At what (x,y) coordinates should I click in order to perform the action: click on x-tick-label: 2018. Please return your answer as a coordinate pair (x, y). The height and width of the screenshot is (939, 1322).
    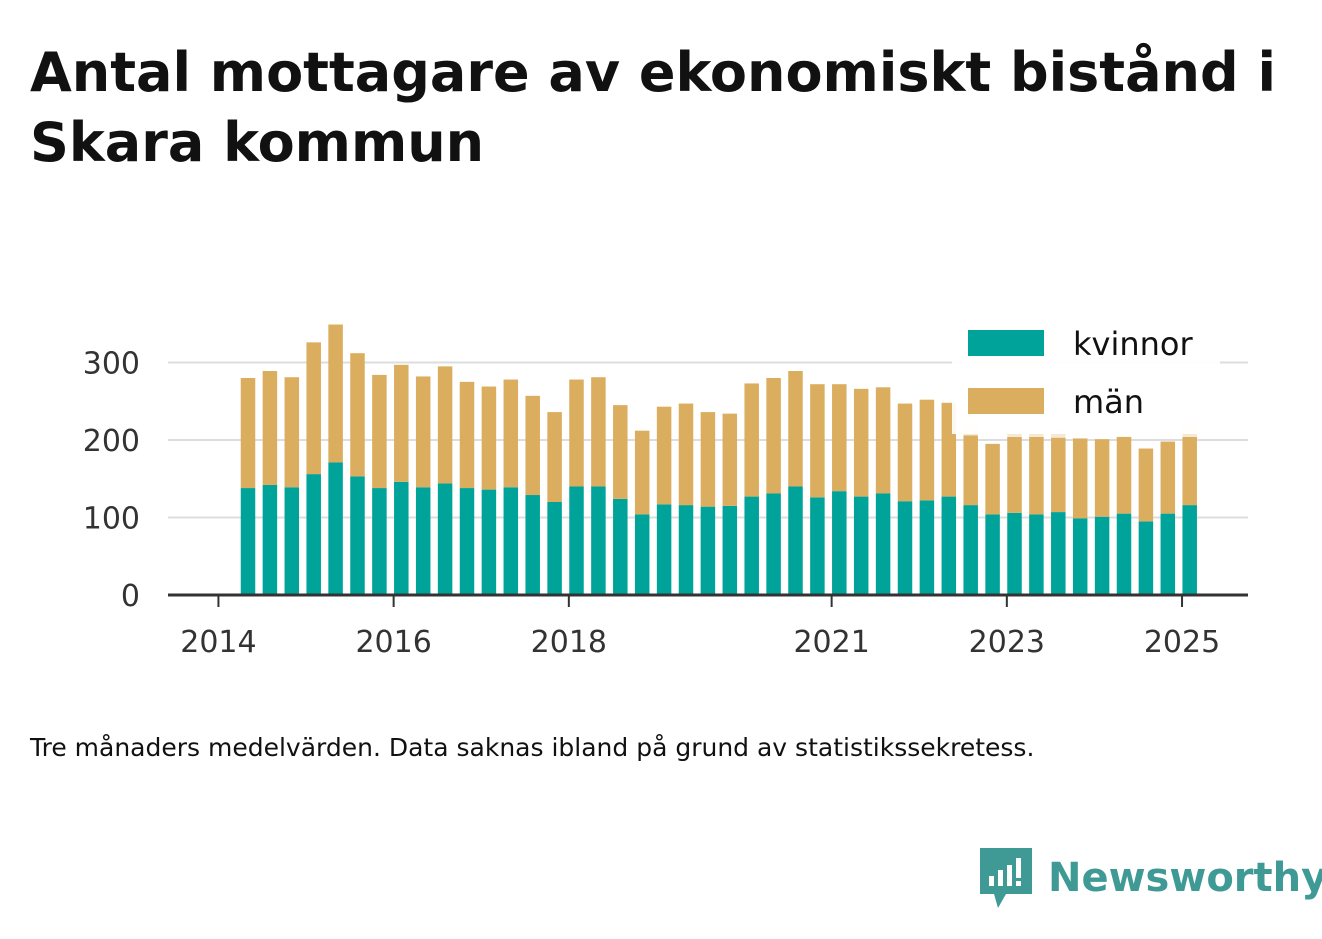
    Looking at the image, I should click on (569, 642).